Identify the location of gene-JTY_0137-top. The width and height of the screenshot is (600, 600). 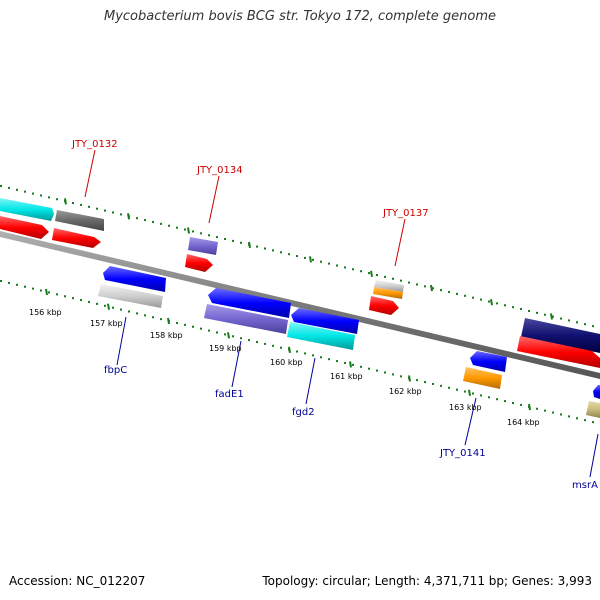
(389, 286).